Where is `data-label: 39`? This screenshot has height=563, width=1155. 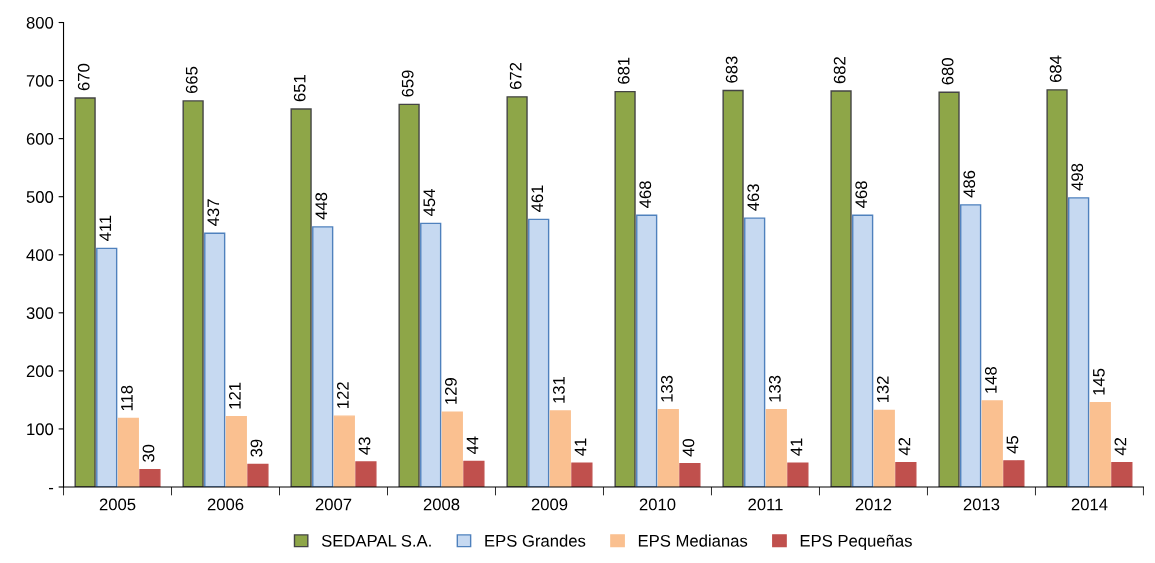 data-label: 39 is located at coordinates (256, 448).